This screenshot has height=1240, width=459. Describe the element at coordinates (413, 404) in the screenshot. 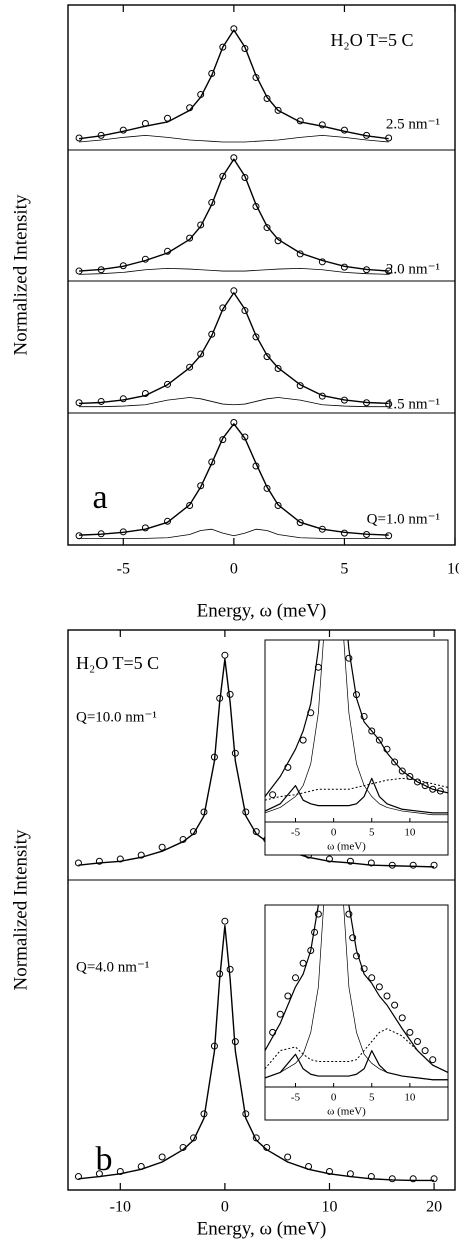

I see `spectrum-label: 1.5 nm⁻¹` at that location.